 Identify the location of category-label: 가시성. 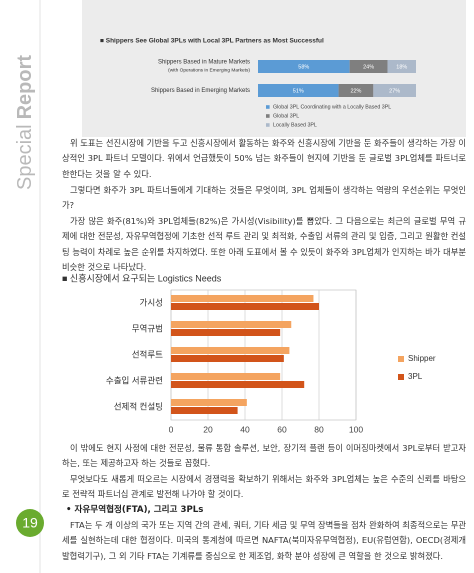
(151, 302).